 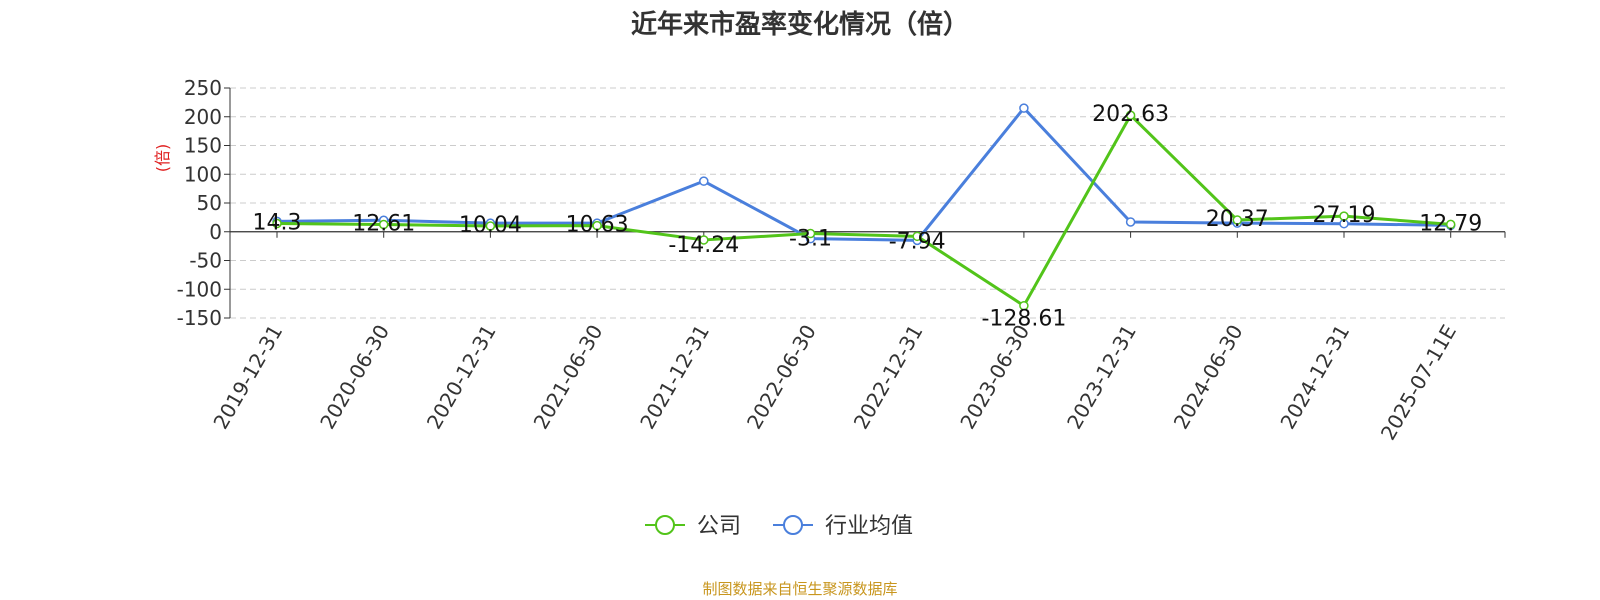 I want to click on y-axis-title: (倍), so click(x=162, y=158).